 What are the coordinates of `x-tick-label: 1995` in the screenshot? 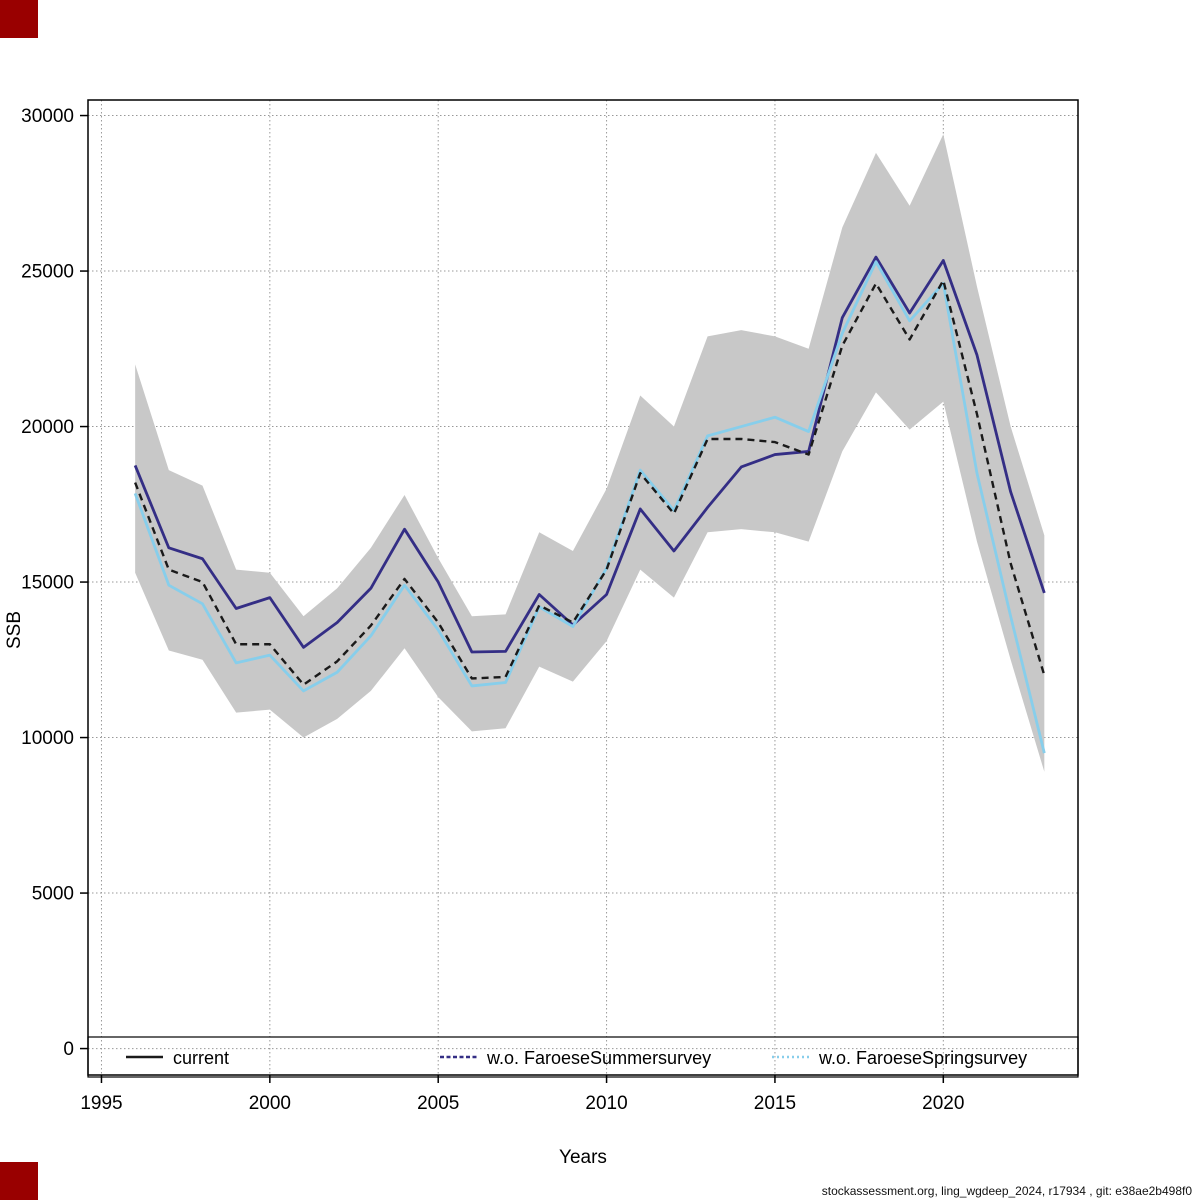 It's located at (101, 1103).